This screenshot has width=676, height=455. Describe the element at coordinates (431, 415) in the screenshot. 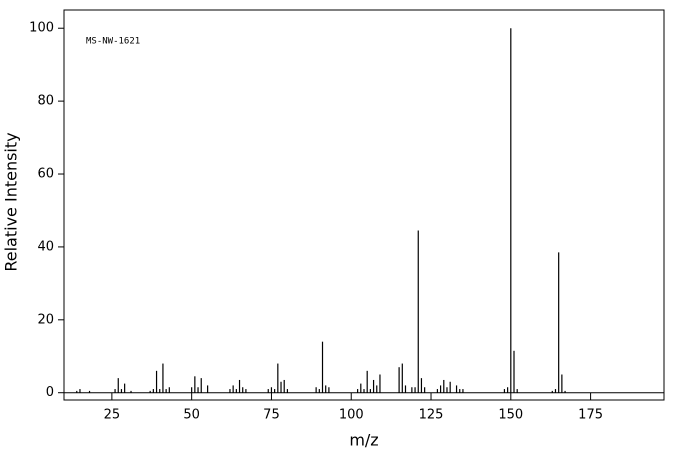

I see `x-tick-label: 125` at that location.